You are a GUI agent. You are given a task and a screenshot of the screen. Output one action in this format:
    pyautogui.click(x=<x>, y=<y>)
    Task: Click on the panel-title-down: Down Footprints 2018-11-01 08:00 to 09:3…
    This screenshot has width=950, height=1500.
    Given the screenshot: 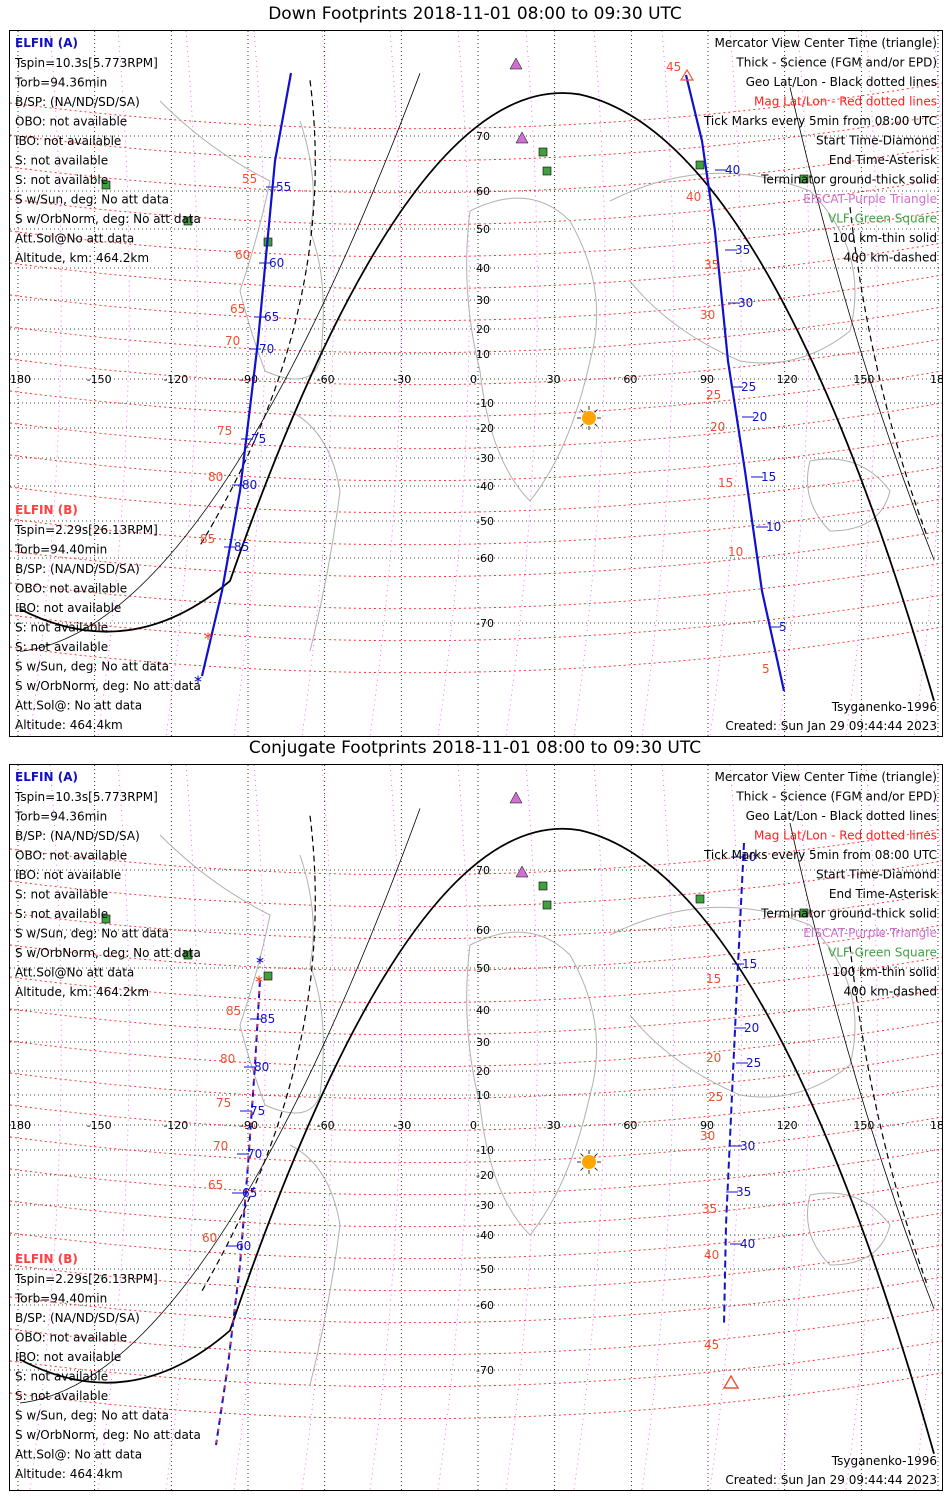 What is the action you would take?
    pyautogui.click(x=475, y=14)
    